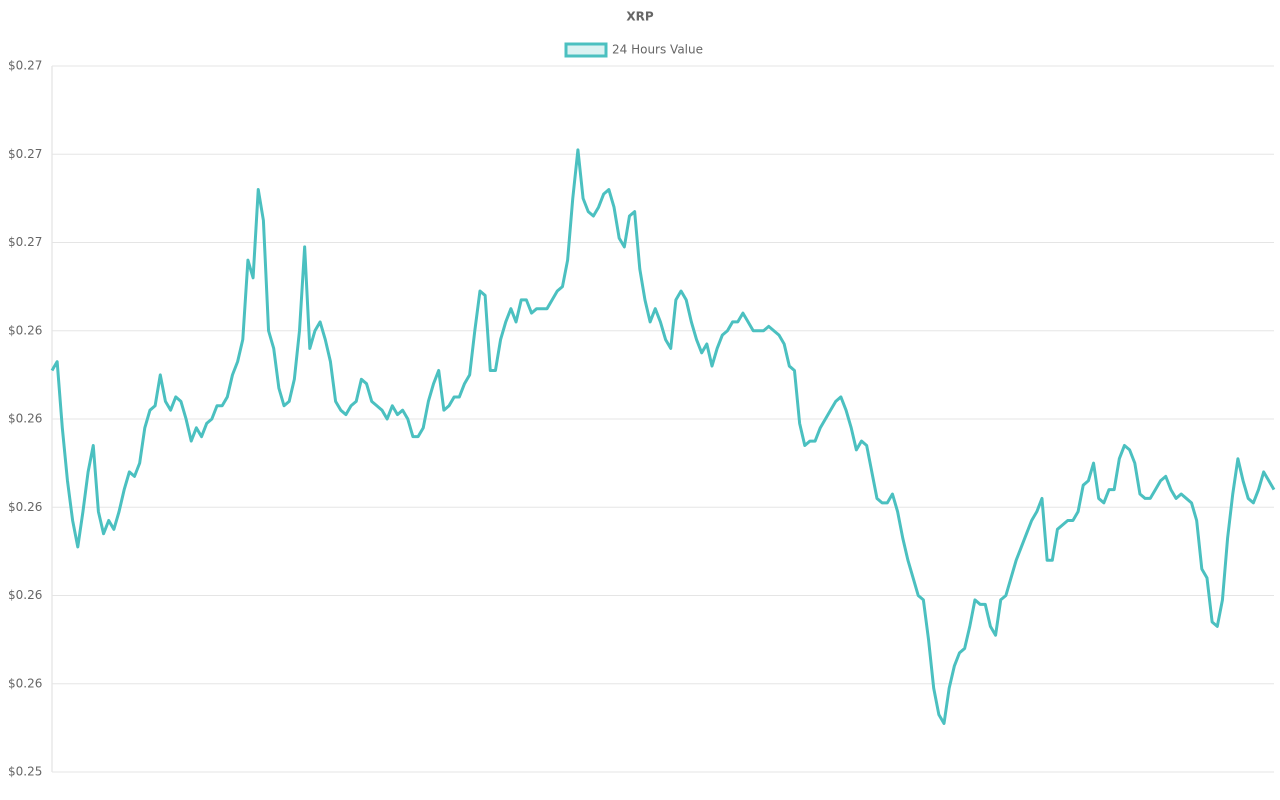 The width and height of the screenshot is (1280, 800). Describe the element at coordinates (657, 50) in the screenshot. I see `legend-label: 24 Hours Value` at that location.